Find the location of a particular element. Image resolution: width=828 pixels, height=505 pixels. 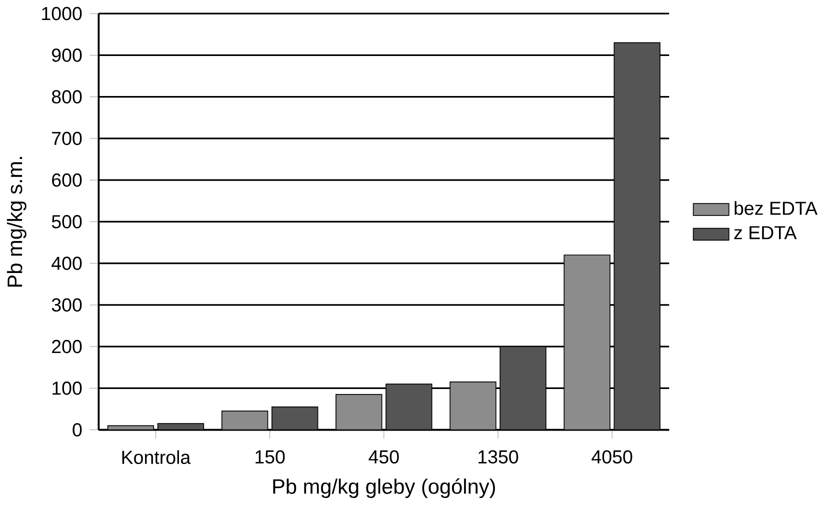

x-tick-label: 450 is located at coordinates (383, 457).